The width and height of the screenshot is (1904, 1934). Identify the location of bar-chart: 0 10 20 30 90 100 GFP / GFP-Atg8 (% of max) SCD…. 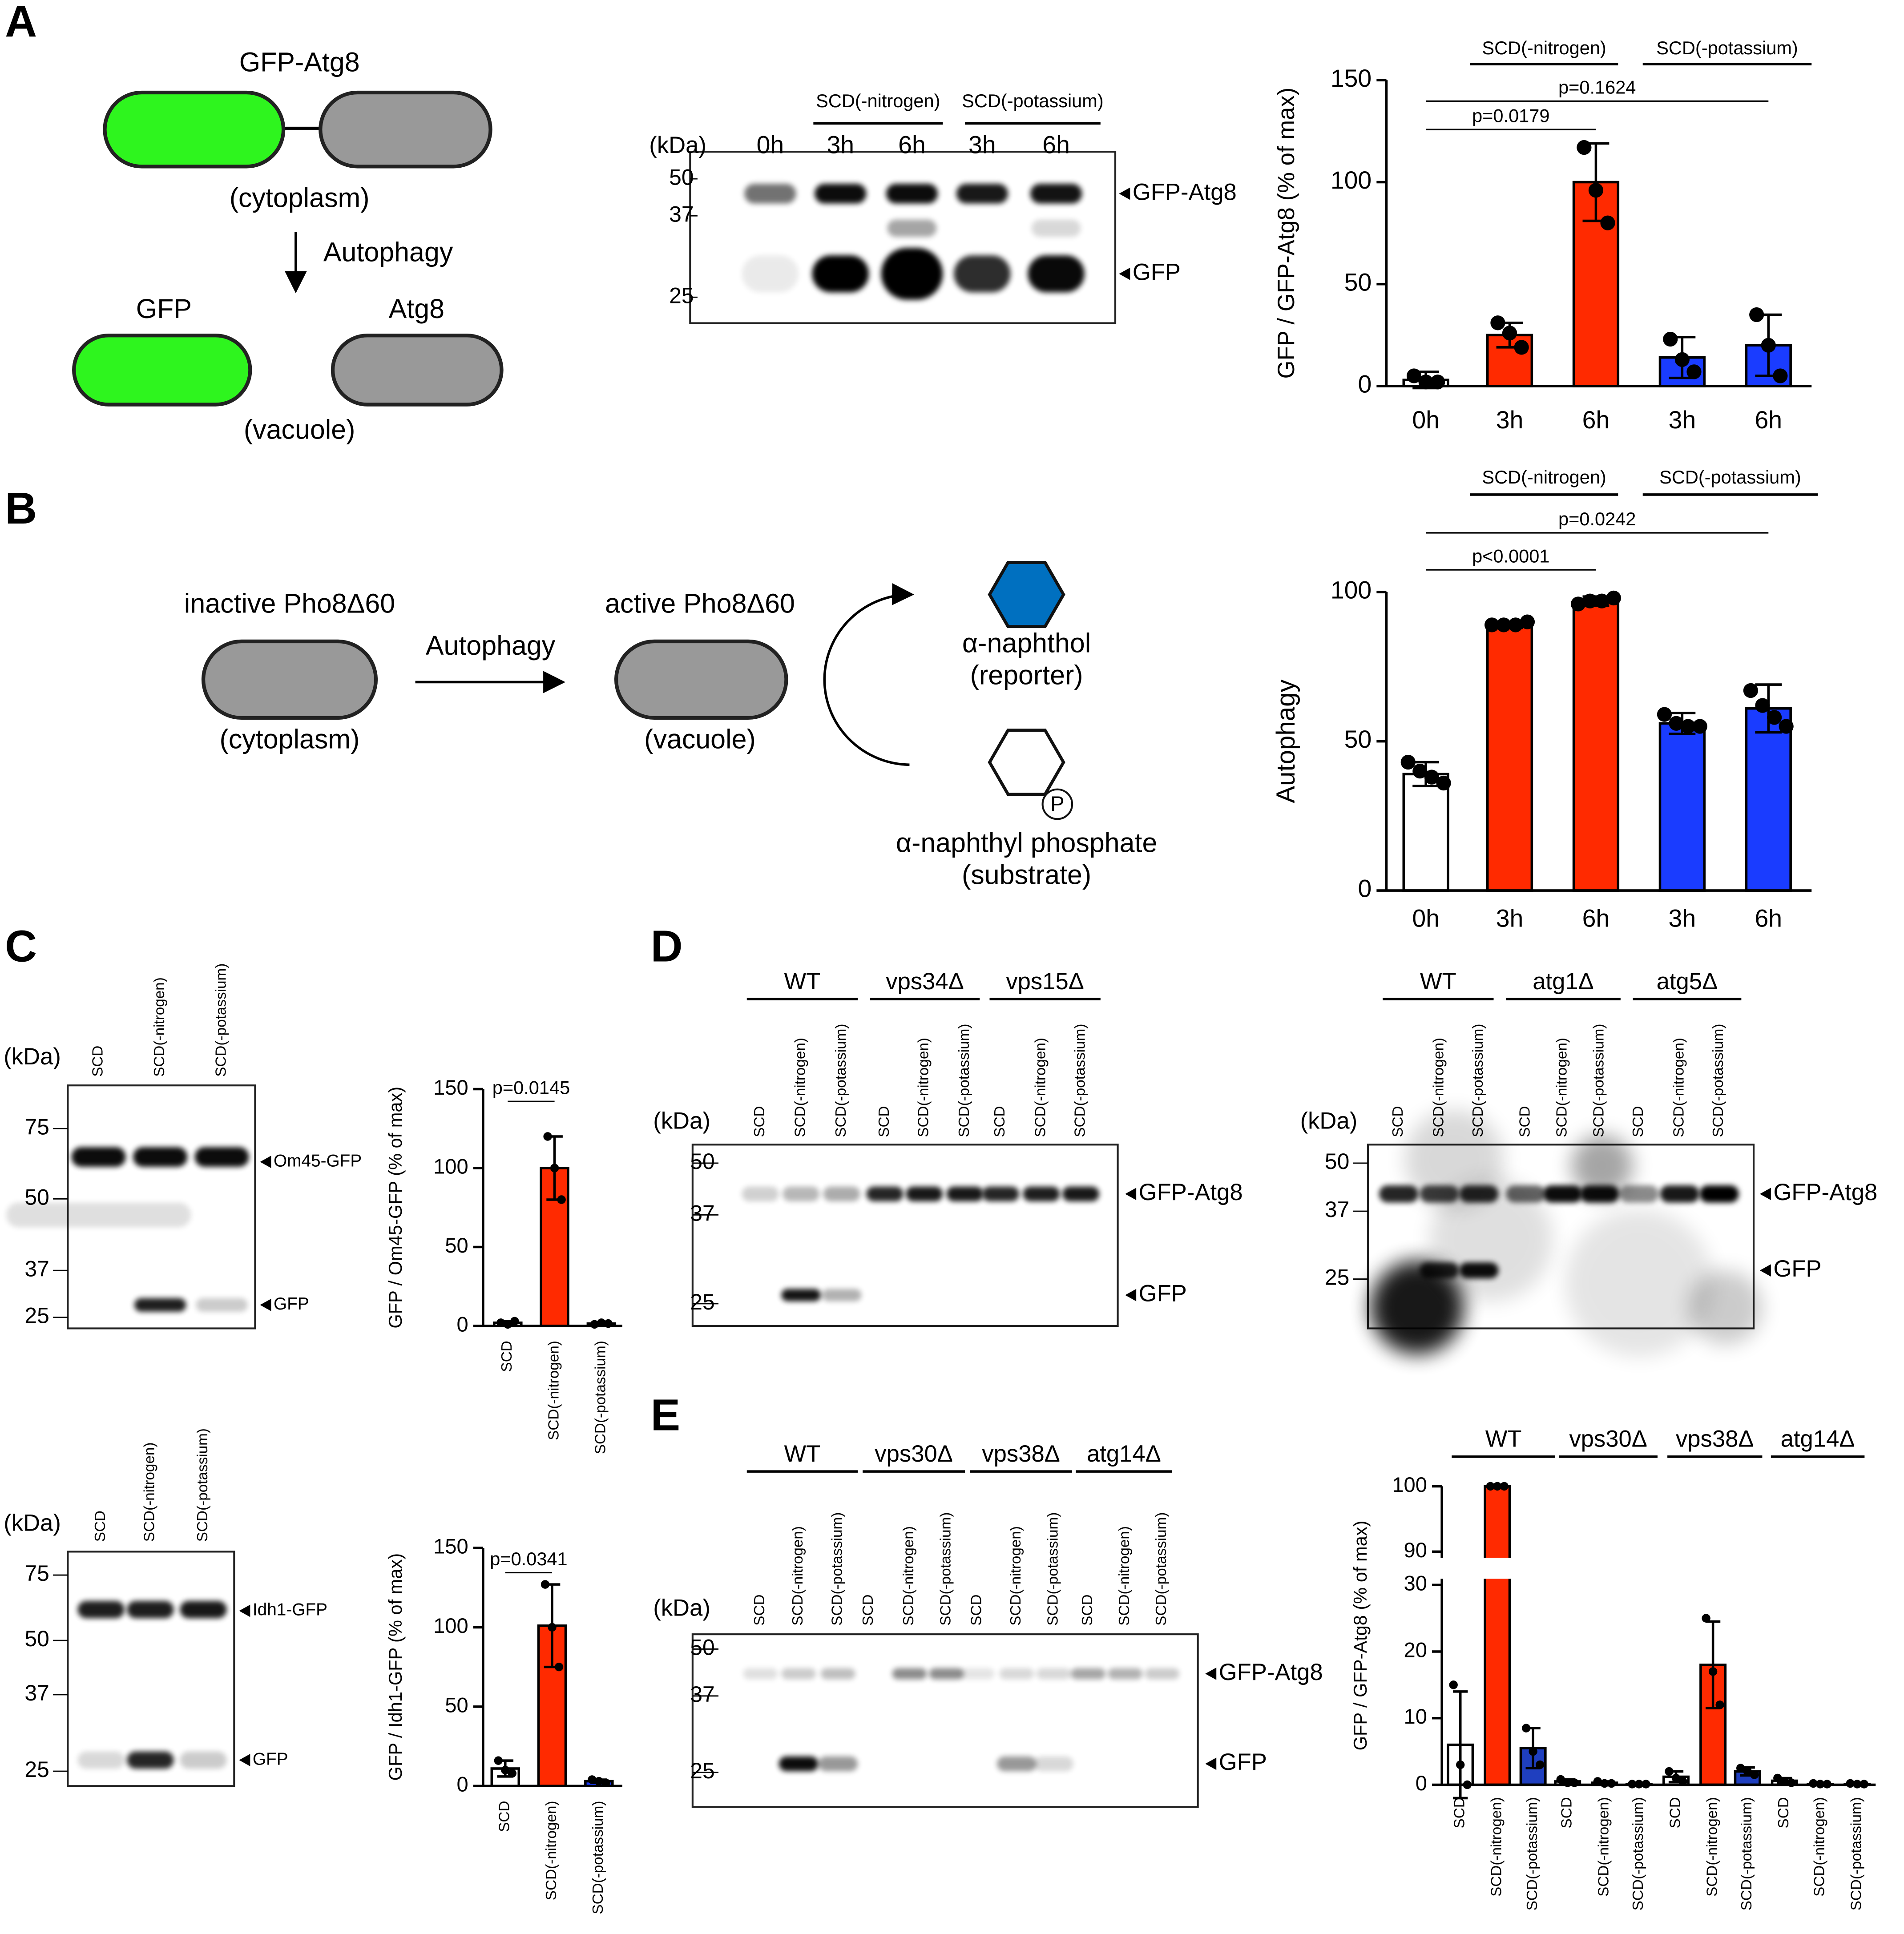
(1614, 1668).